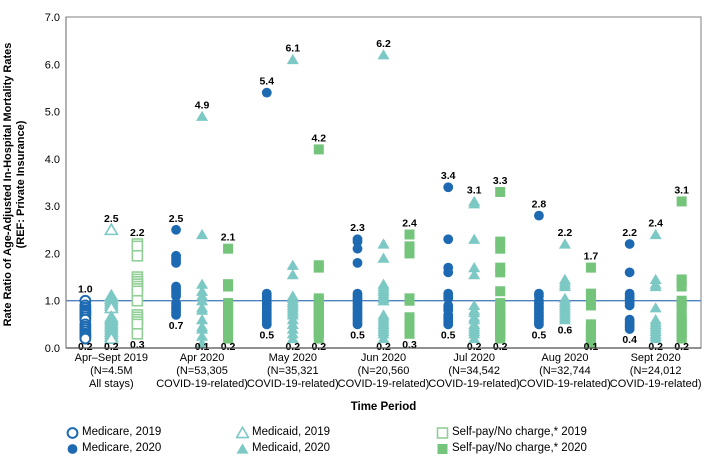  Describe the element at coordinates (565, 233) in the screenshot. I see `max-label-medicaid_2020: 2.2` at that location.